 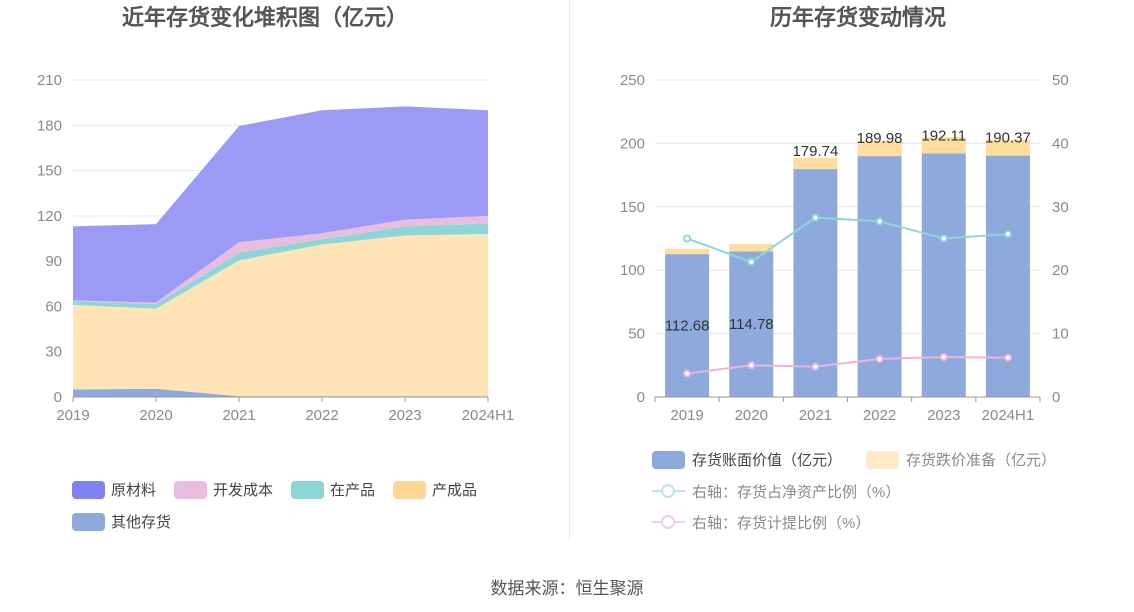 What do you see at coordinates (49, 216) in the screenshot?
I see `left-y-tick-label: 120` at bounding box center [49, 216].